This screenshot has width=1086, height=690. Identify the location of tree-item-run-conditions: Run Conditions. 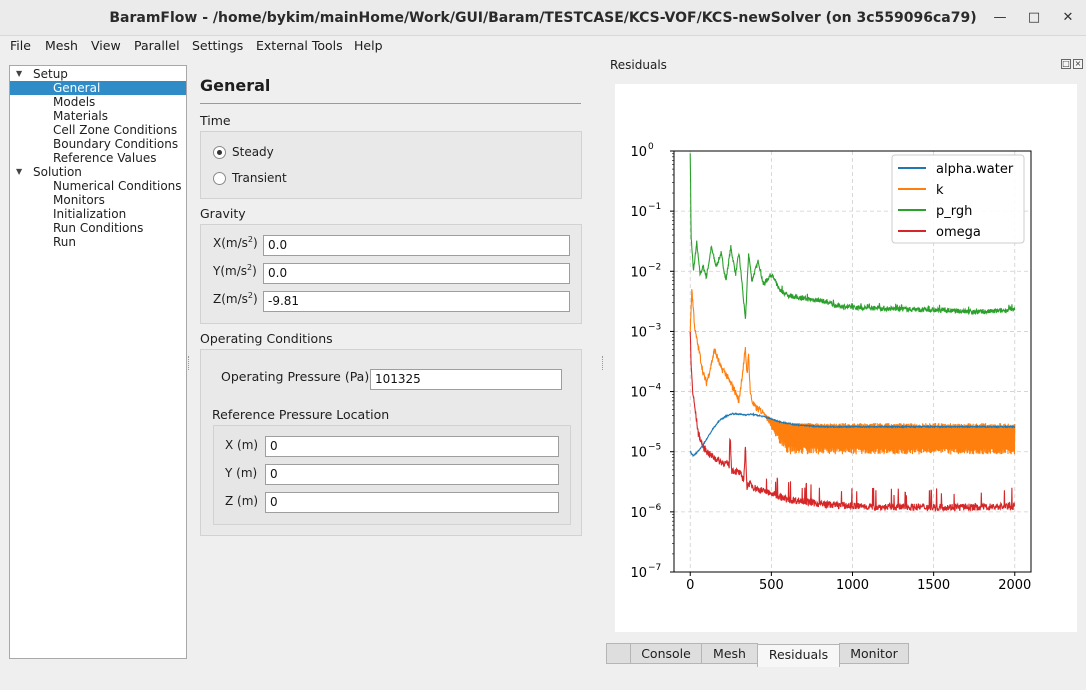
(98, 228).